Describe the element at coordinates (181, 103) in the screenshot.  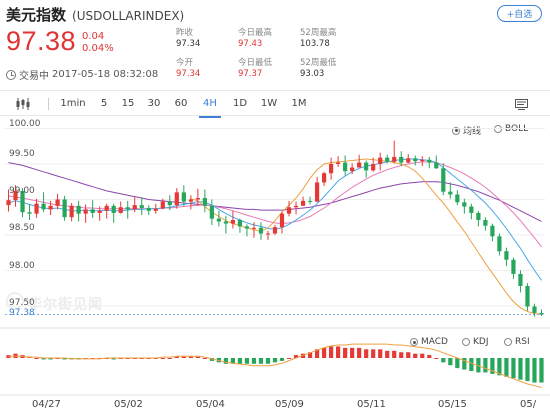
I see `period-60: 60` at that location.